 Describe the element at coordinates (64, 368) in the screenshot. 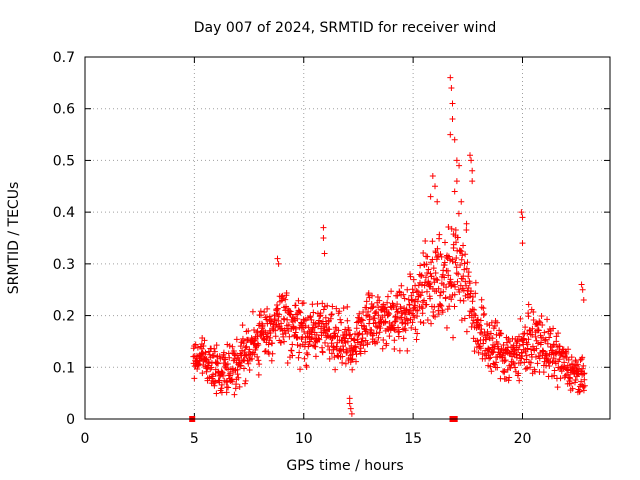

I see `y-tick-label: 0.1` at that location.